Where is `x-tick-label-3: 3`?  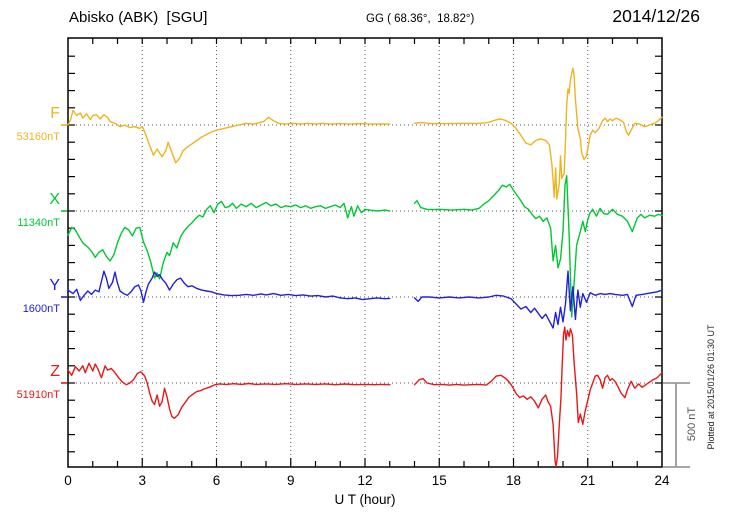 x-tick-label-3: 3 is located at coordinates (142, 480).